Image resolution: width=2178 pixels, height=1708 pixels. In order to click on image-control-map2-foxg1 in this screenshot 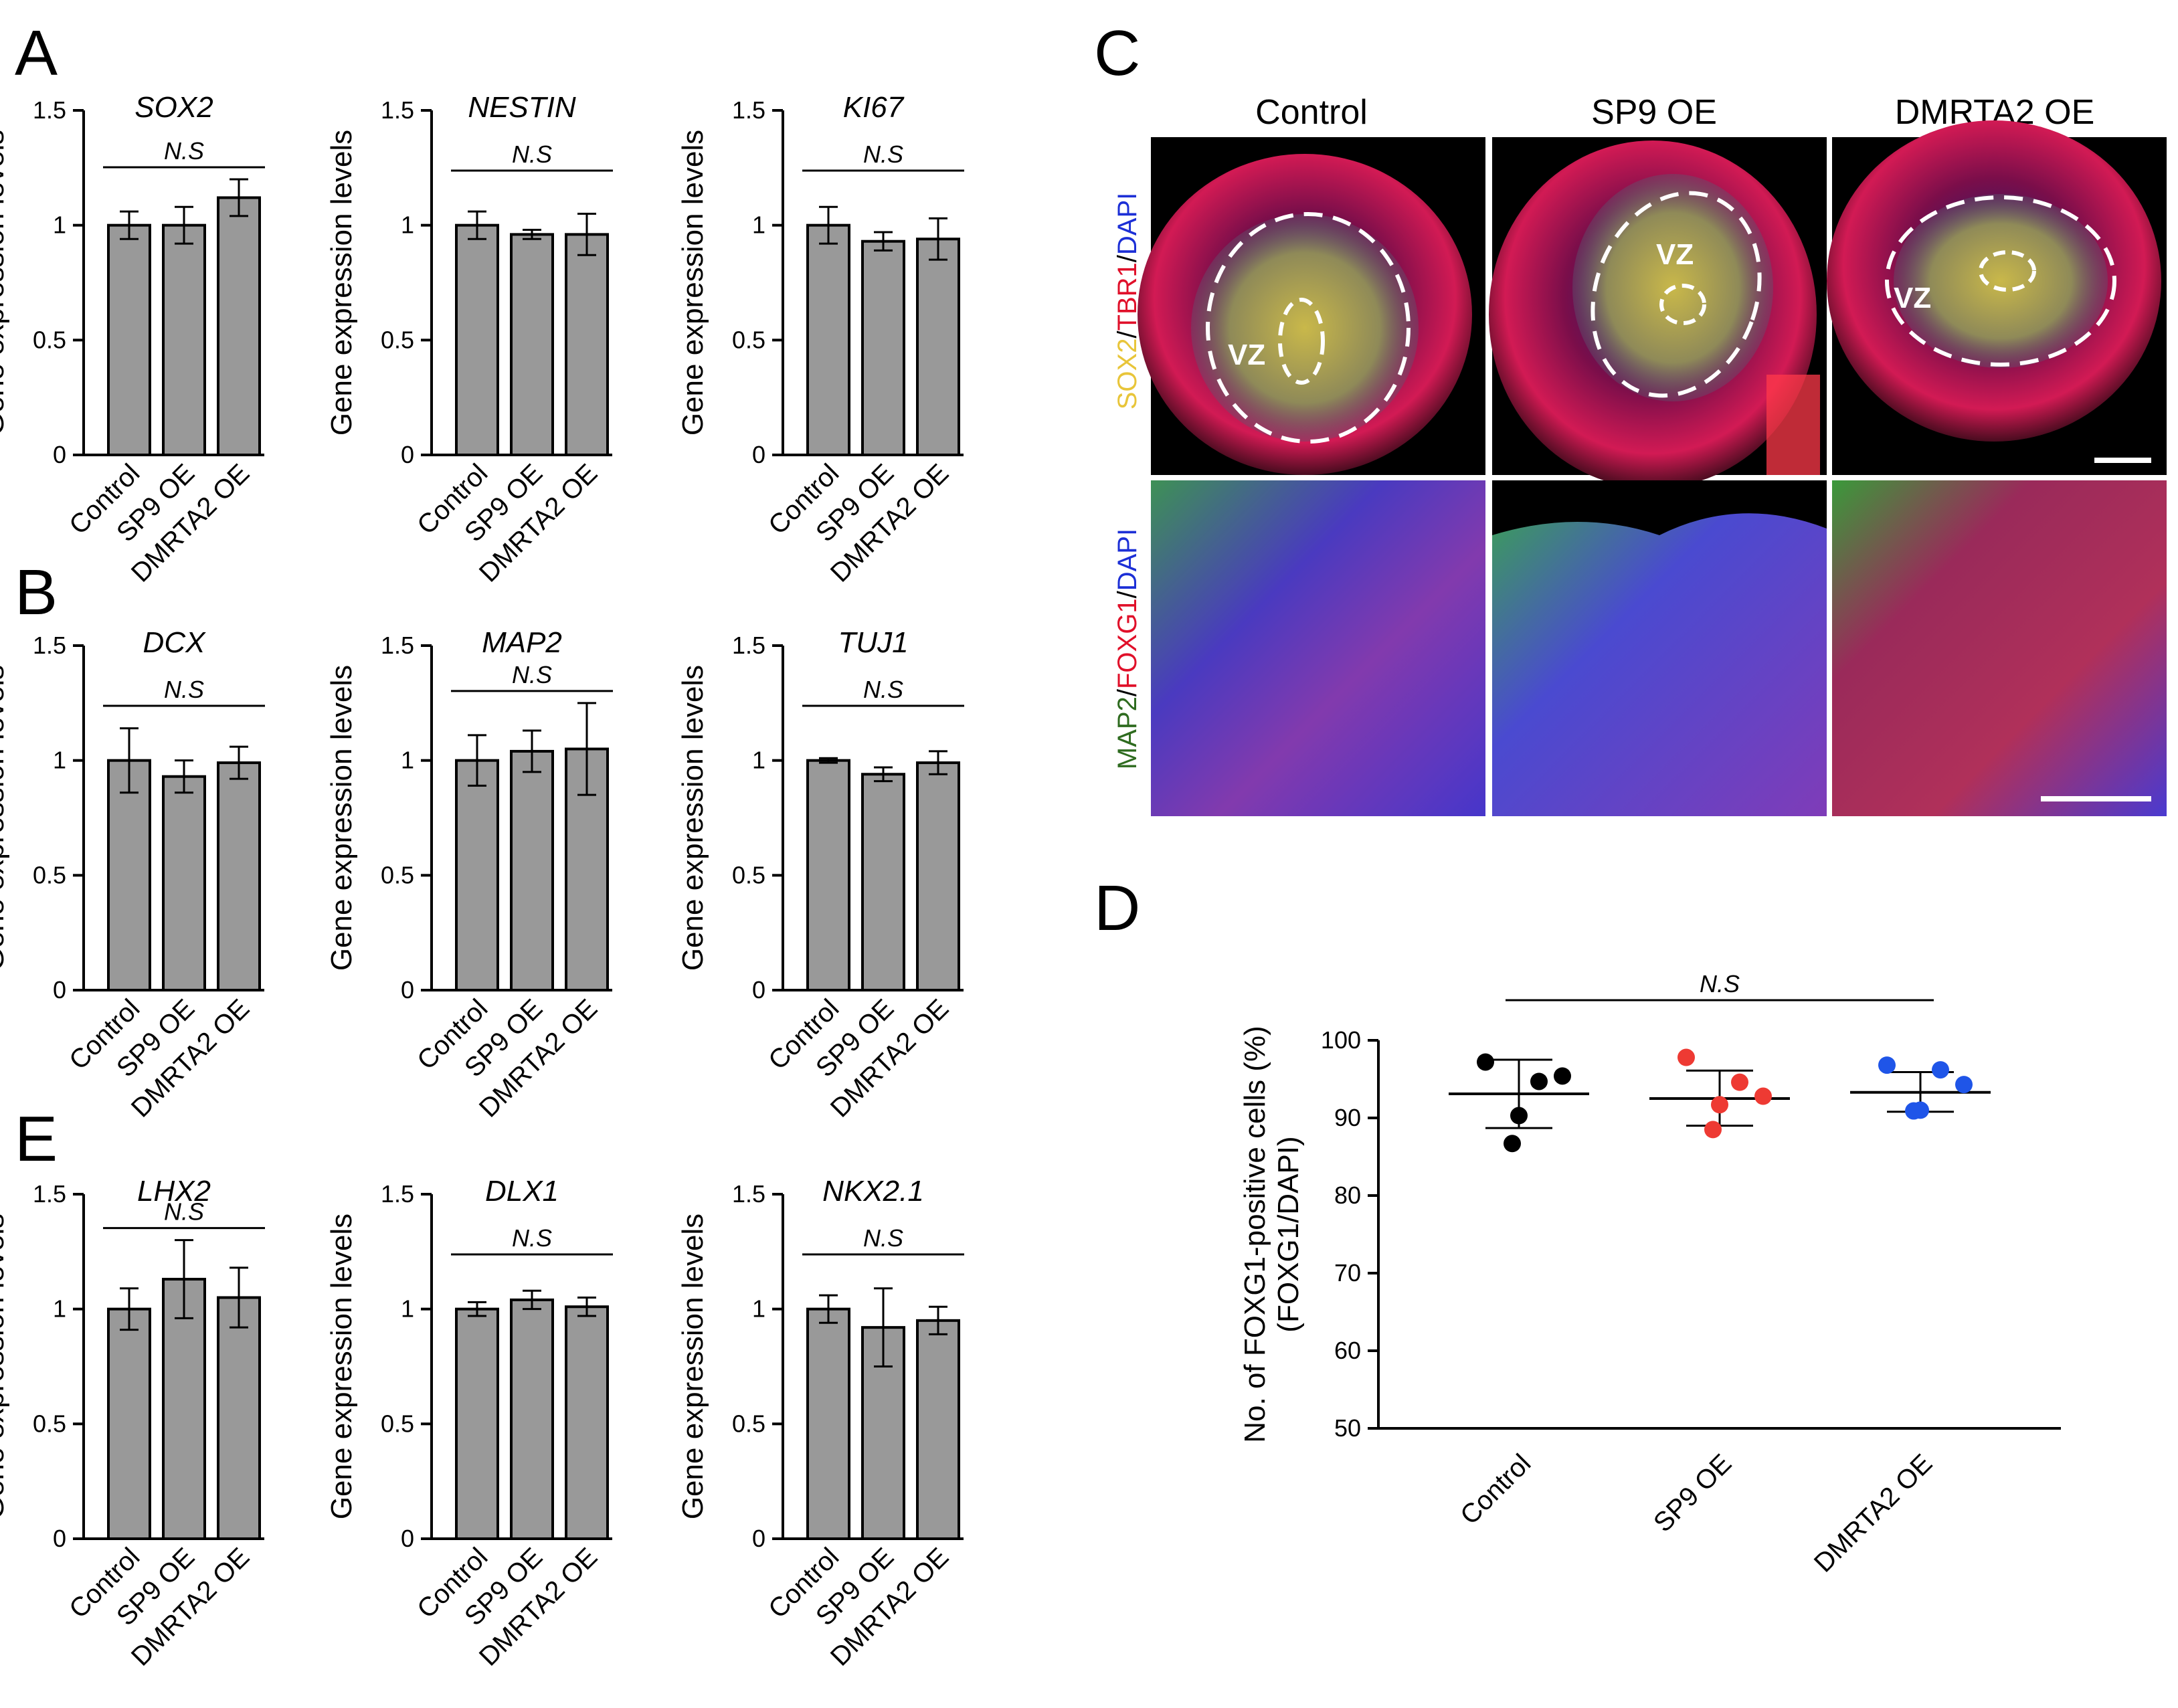, I will do `click(1318, 648)`.